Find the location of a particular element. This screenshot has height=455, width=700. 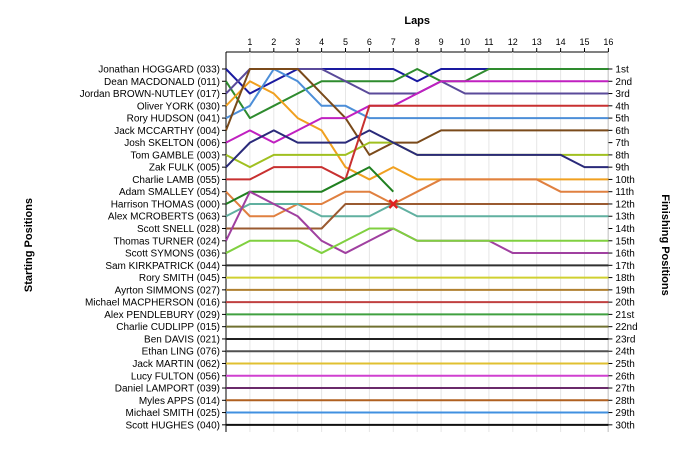

driver-label: Adam SMALLEY (054) is located at coordinates (169, 192).